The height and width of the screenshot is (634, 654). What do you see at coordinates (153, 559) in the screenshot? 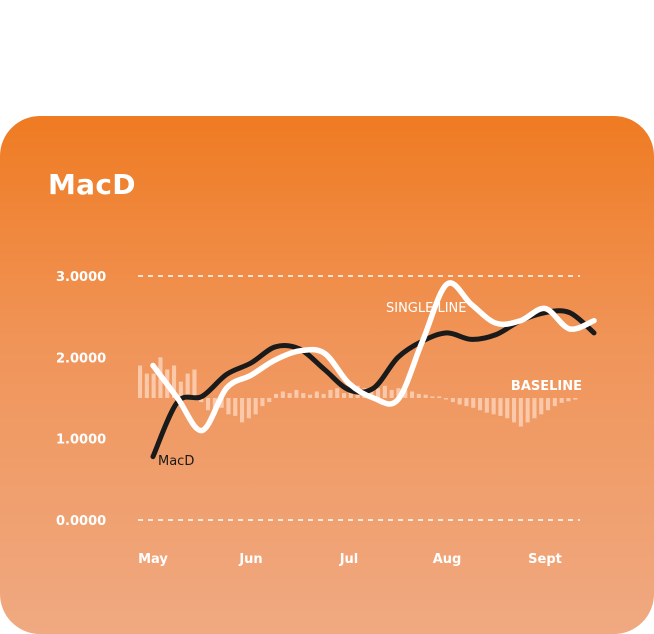
I see `x-tick-label: May` at bounding box center [153, 559].